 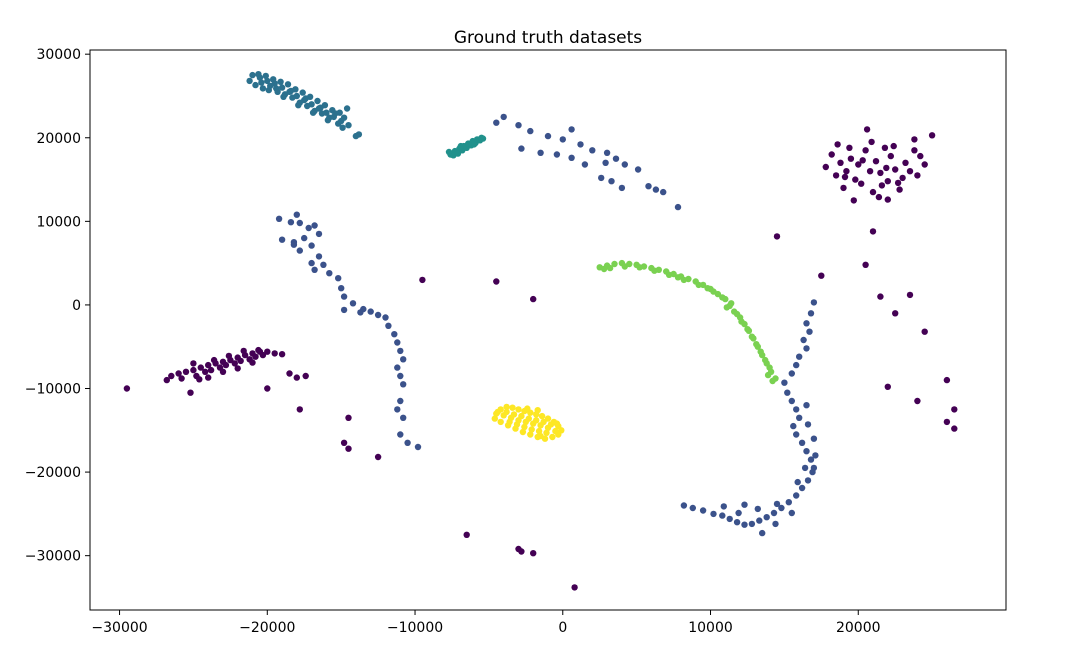 I want to click on x-tick-label: 20000, so click(x=858, y=628).